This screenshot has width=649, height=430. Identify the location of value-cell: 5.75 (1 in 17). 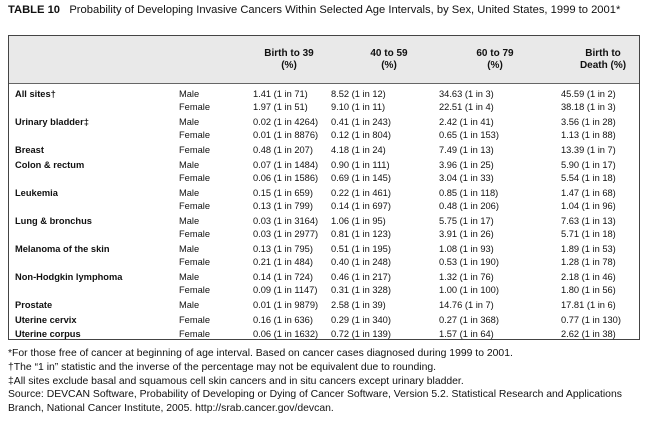
(466, 220).